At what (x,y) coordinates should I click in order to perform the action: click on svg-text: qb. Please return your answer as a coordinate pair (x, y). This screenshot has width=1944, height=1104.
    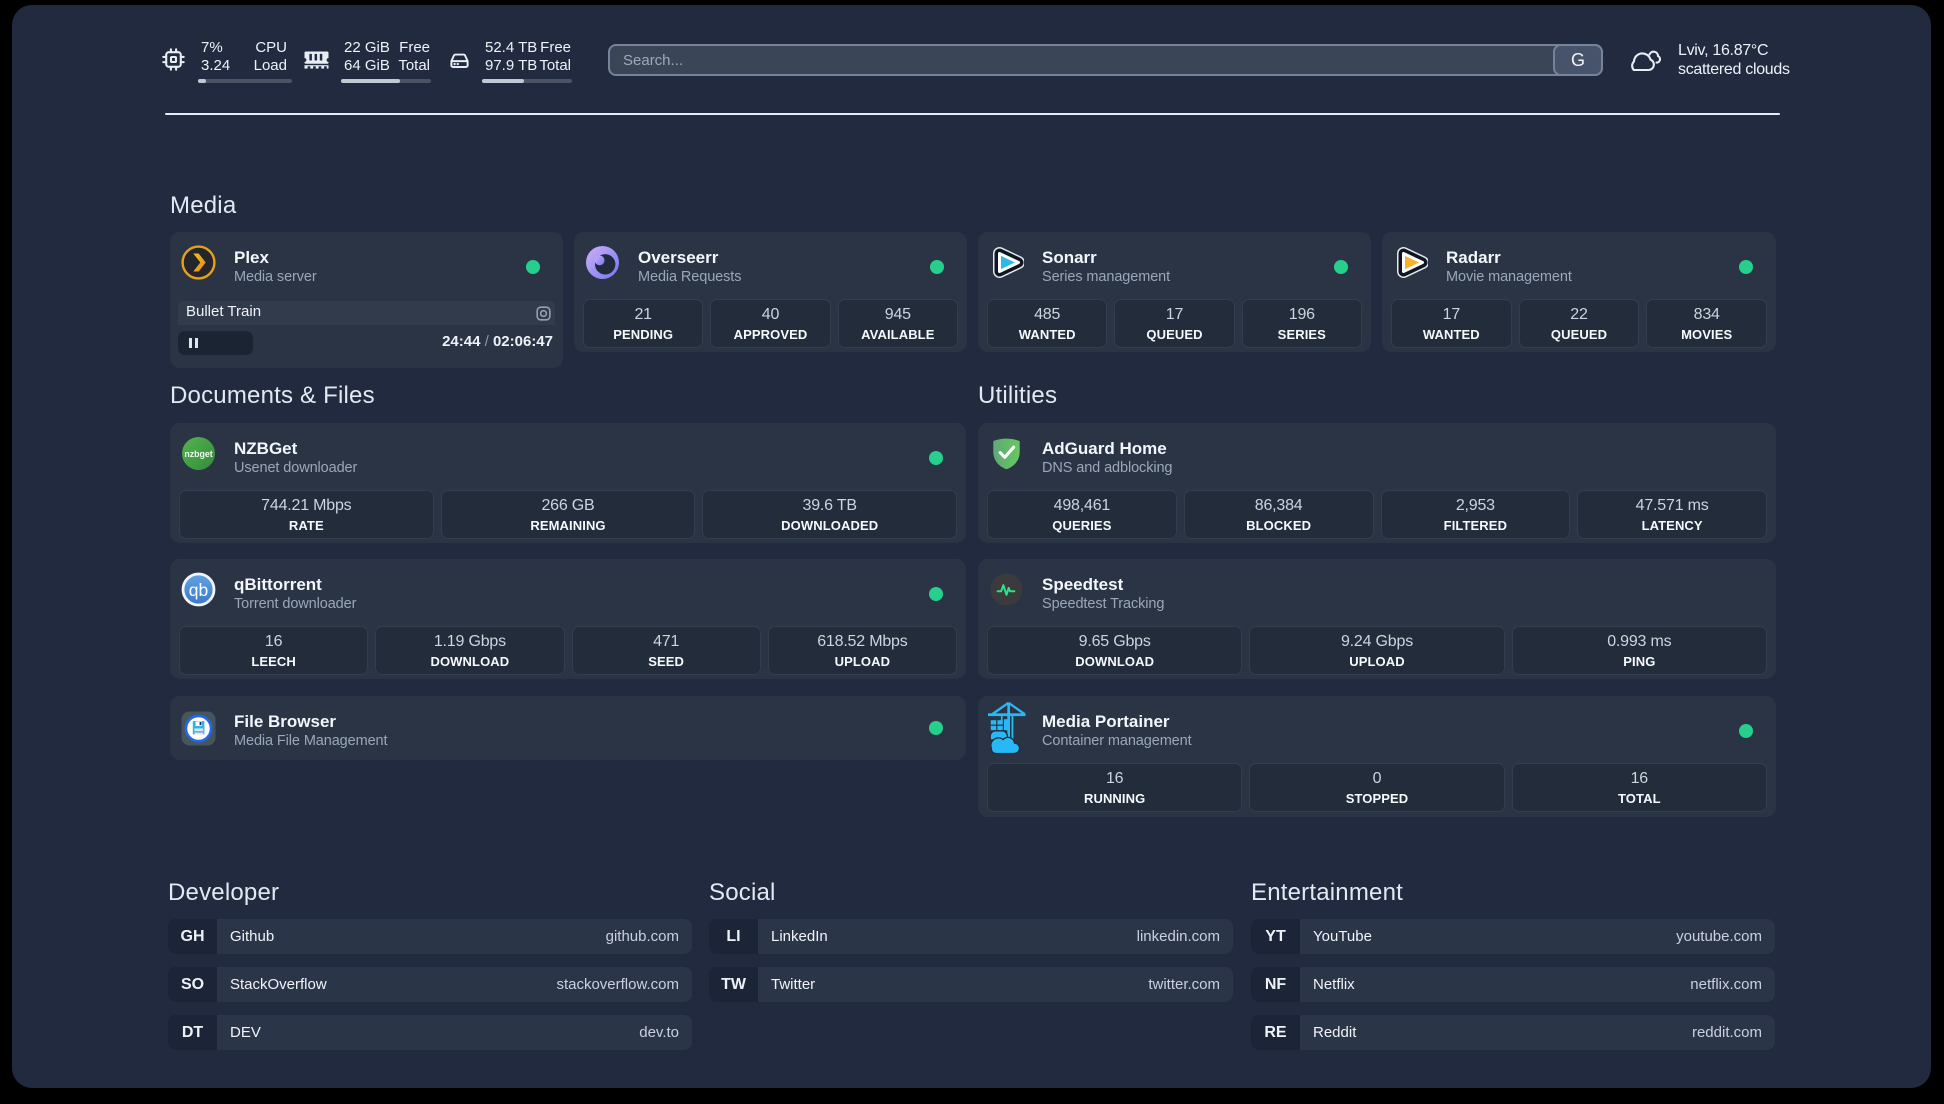
    Looking at the image, I should click on (198, 590).